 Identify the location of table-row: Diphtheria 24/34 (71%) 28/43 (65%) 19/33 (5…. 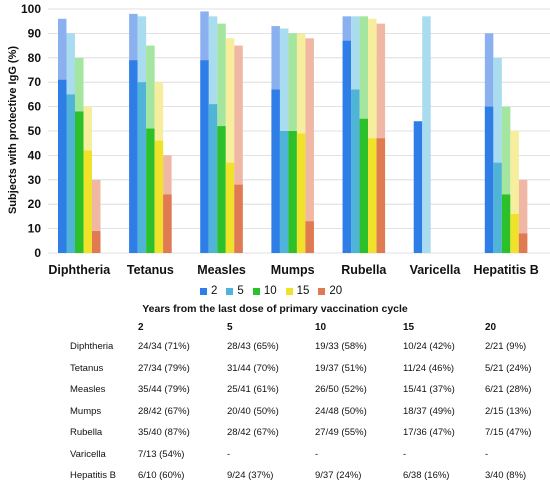
(307, 347).